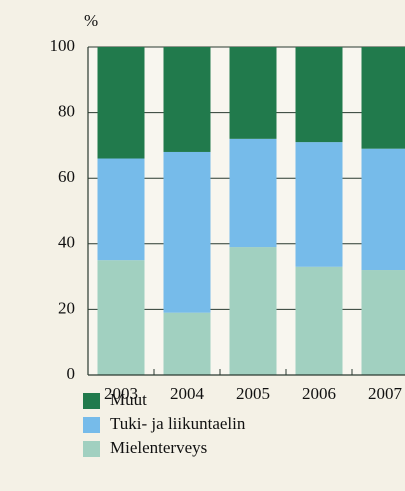 The height and width of the screenshot is (491, 405). What do you see at coordinates (71, 373) in the screenshot?
I see `y-tick-label: 0` at bounding box center [71, 373].